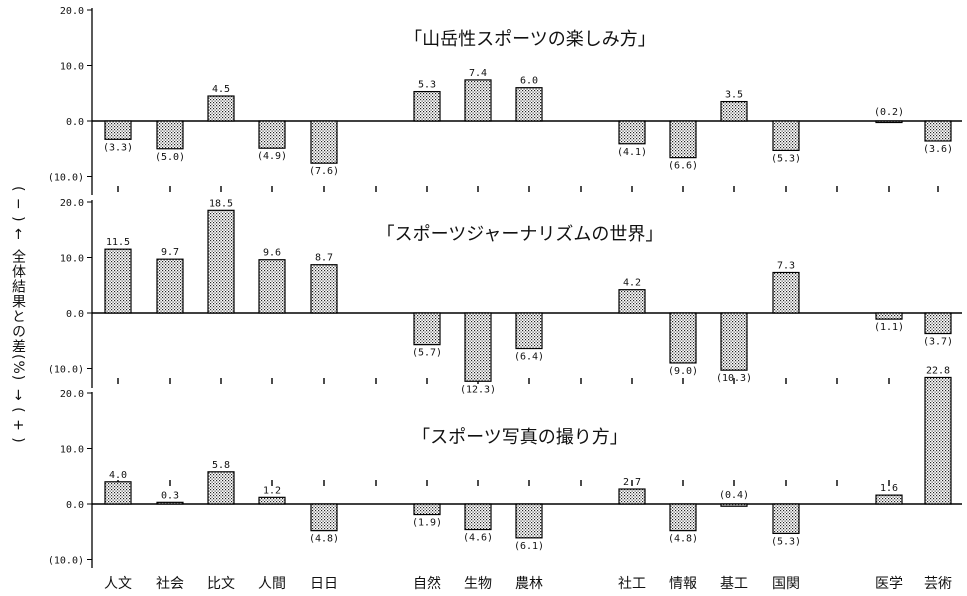 This screenshot has width=967, height=596. I want to click on data-label: 4.0, so click(118, 475).